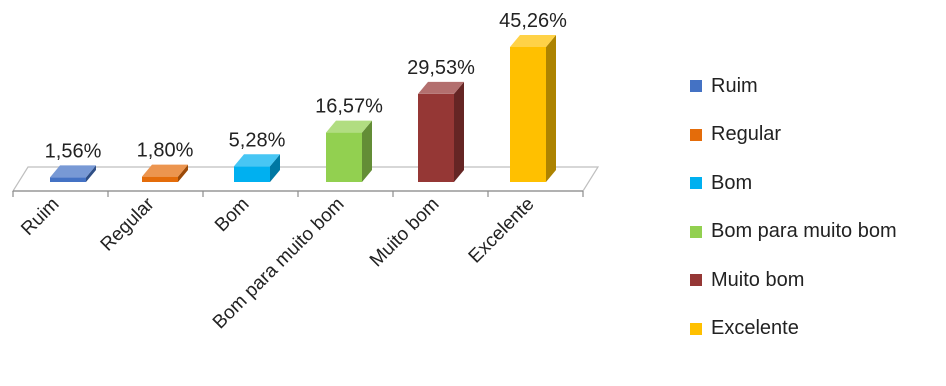 This screenshot has height=386, width=946. What do you see at coordinates (746, 134) in the screenshot?
I see `legend-label: Regular` at bounding box center [746, 134].